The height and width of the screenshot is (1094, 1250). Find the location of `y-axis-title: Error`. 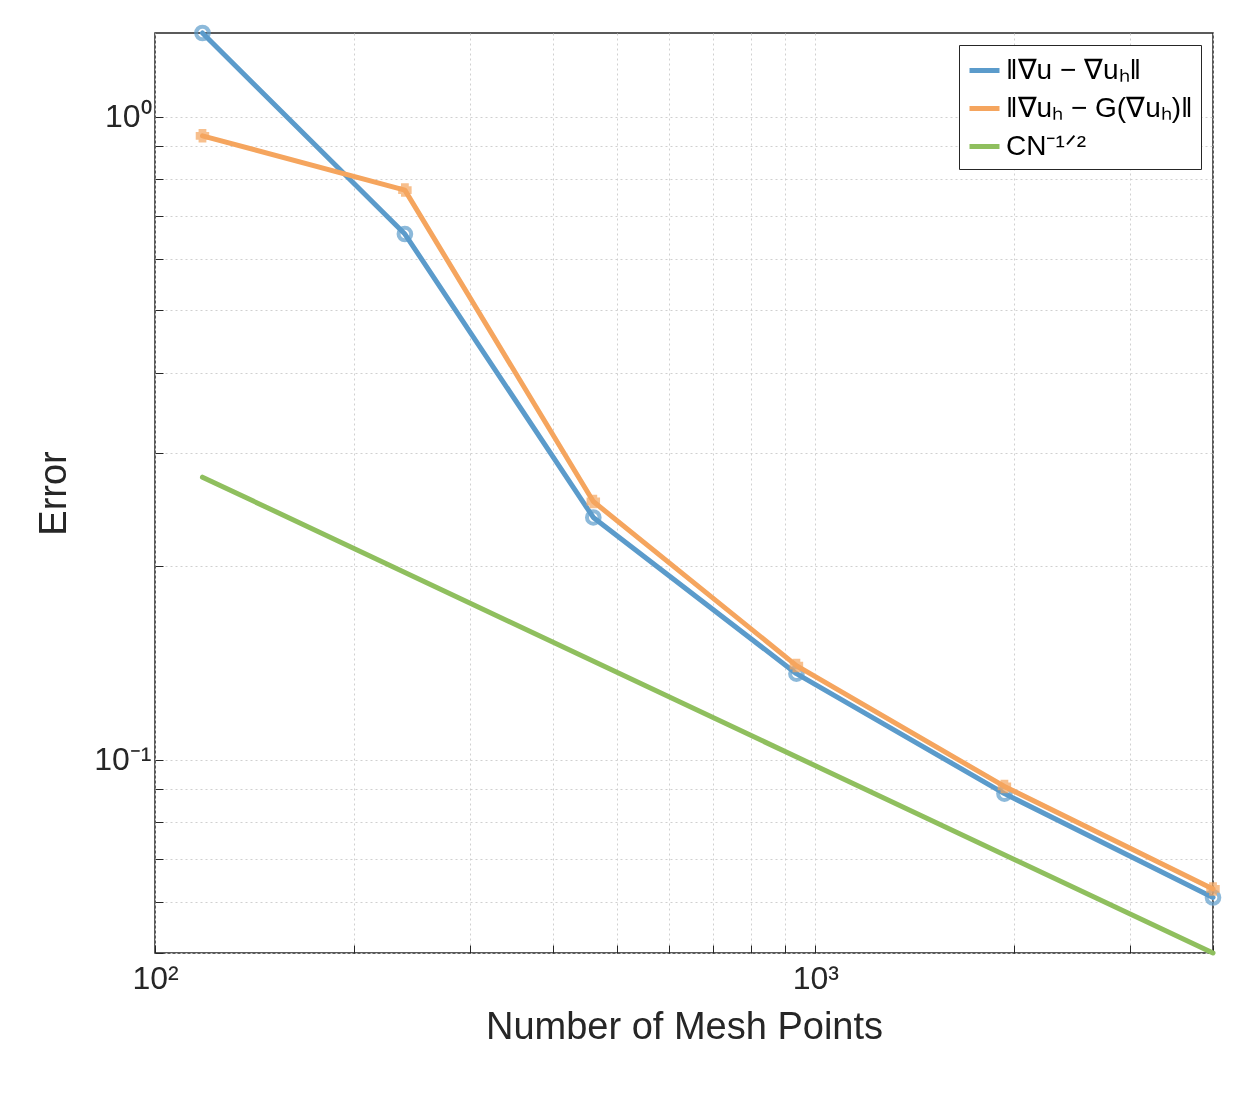

y-axis-title: Error is located at coordinates (53, 493).